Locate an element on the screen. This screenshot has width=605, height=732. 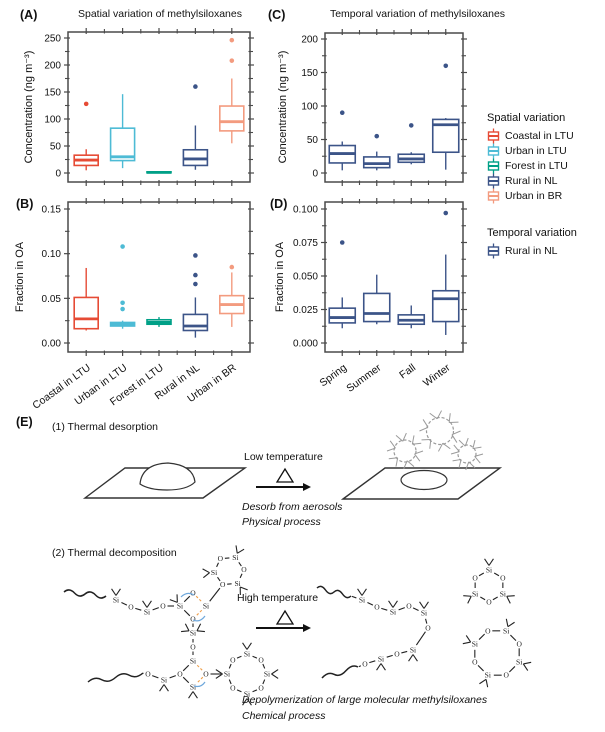
svg-text: 0.050 is located at coordinates (305, 277).